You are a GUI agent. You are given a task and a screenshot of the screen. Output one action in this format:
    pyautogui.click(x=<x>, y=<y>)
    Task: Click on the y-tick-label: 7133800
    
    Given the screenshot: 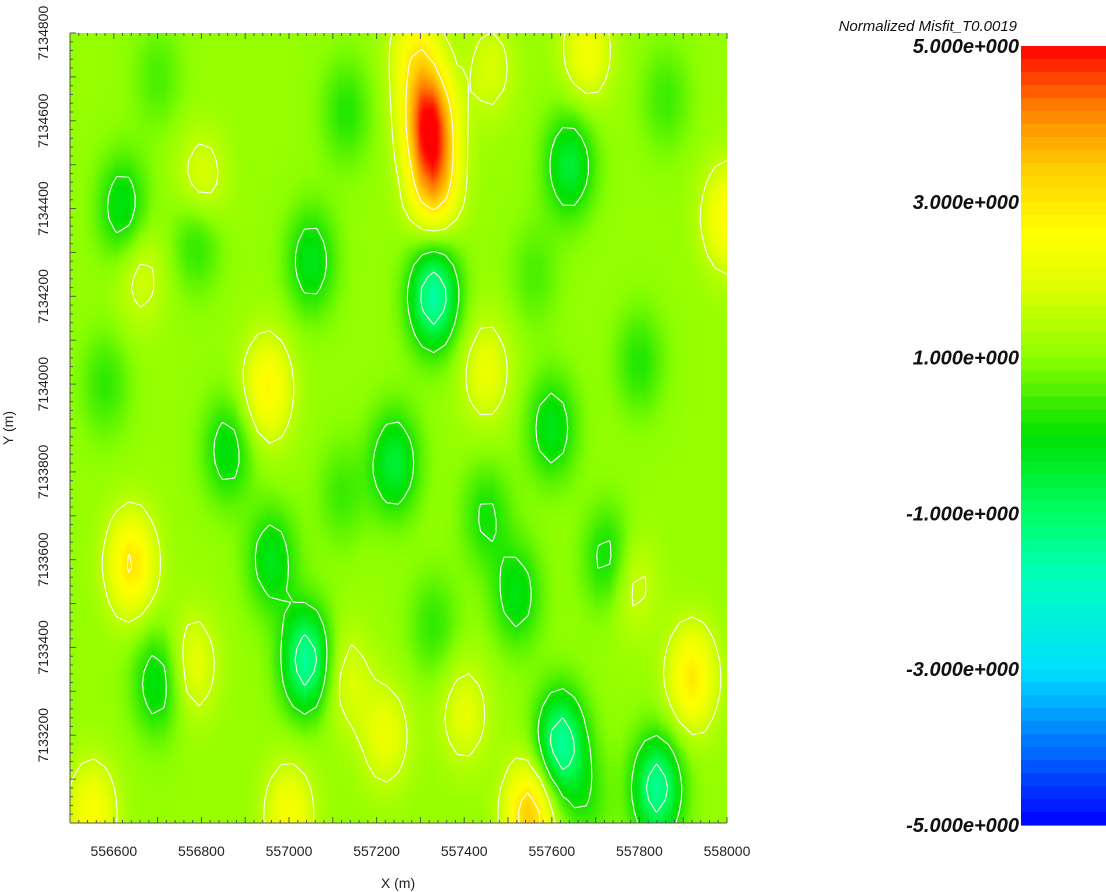 What is the action you would take?
    pyautogui.click(x=43, y=471)
    